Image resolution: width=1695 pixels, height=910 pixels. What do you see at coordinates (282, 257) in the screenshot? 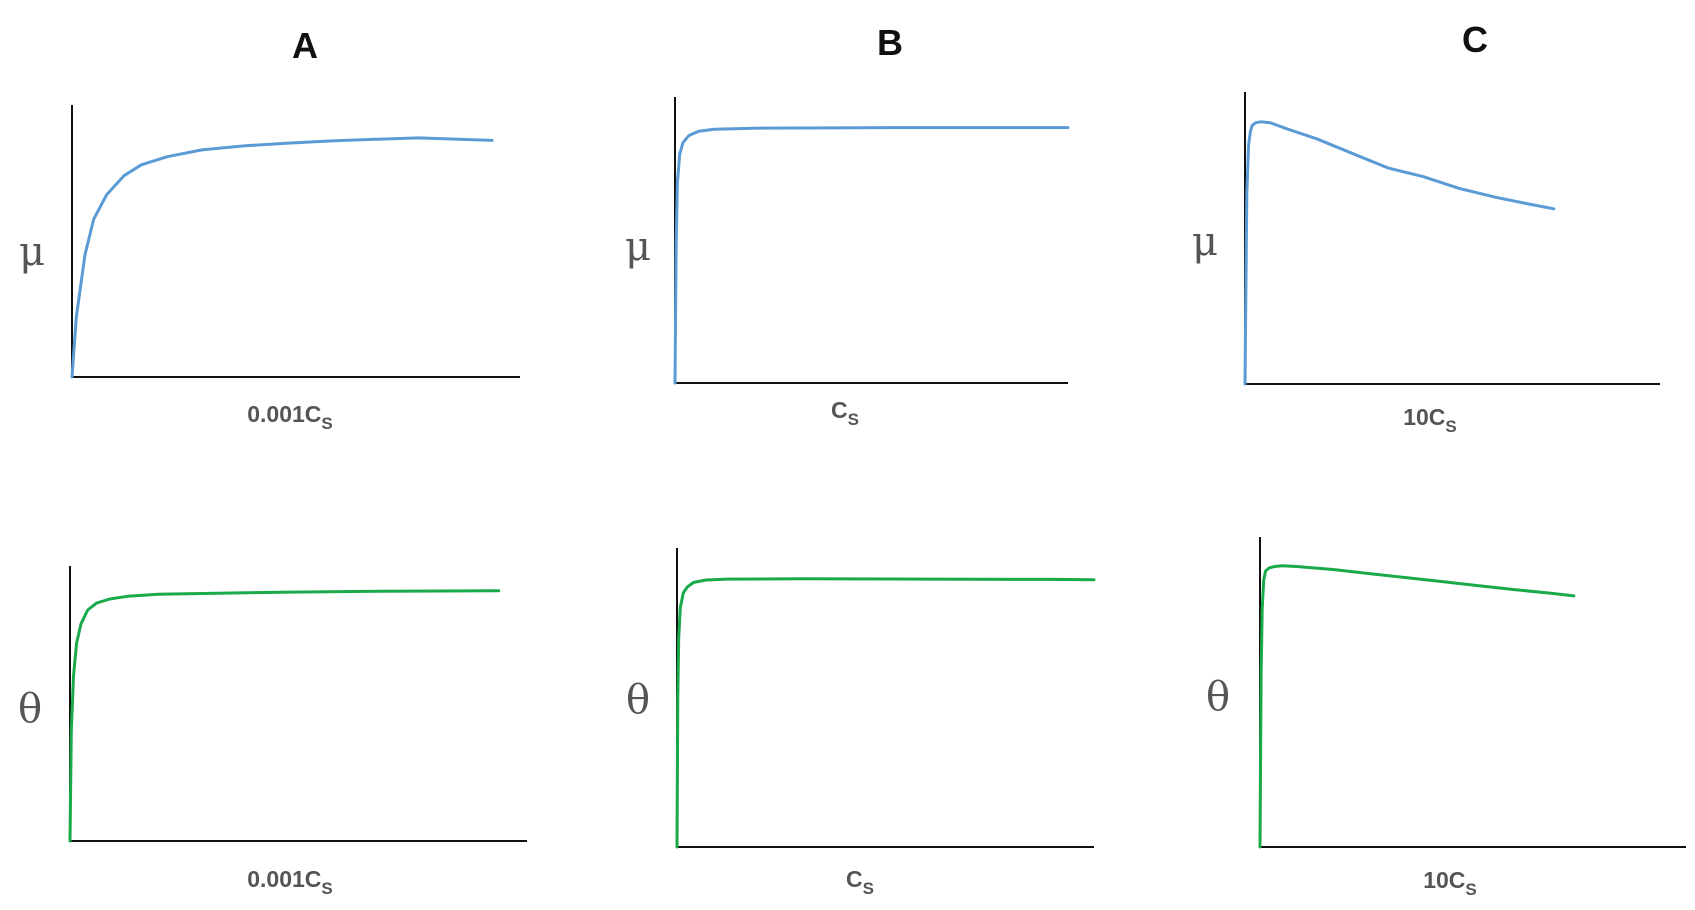
I see `series-line-a-mu` at bounding box center [282, 257].